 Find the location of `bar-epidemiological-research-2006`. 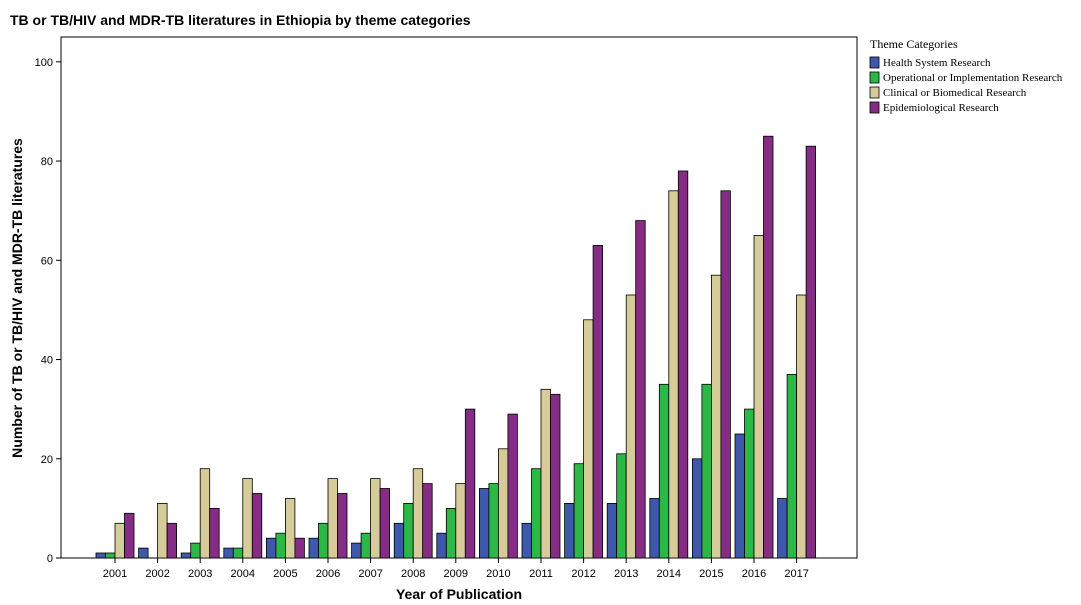

bar-epidemiological-research-2006 is located at coordinates (342, 526).